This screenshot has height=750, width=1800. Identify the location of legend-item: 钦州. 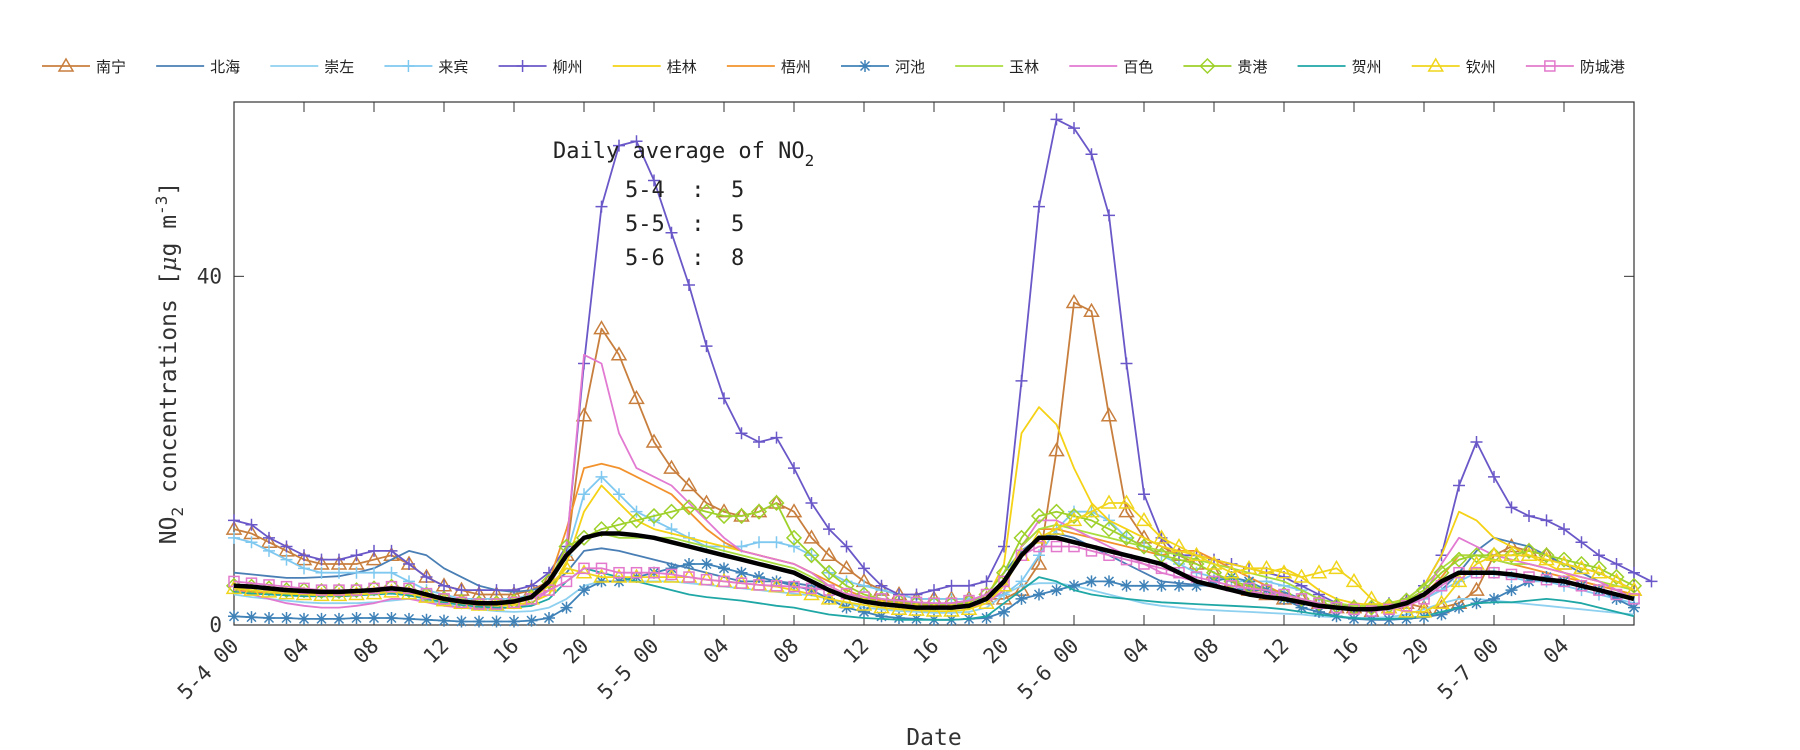
(1453, 66).